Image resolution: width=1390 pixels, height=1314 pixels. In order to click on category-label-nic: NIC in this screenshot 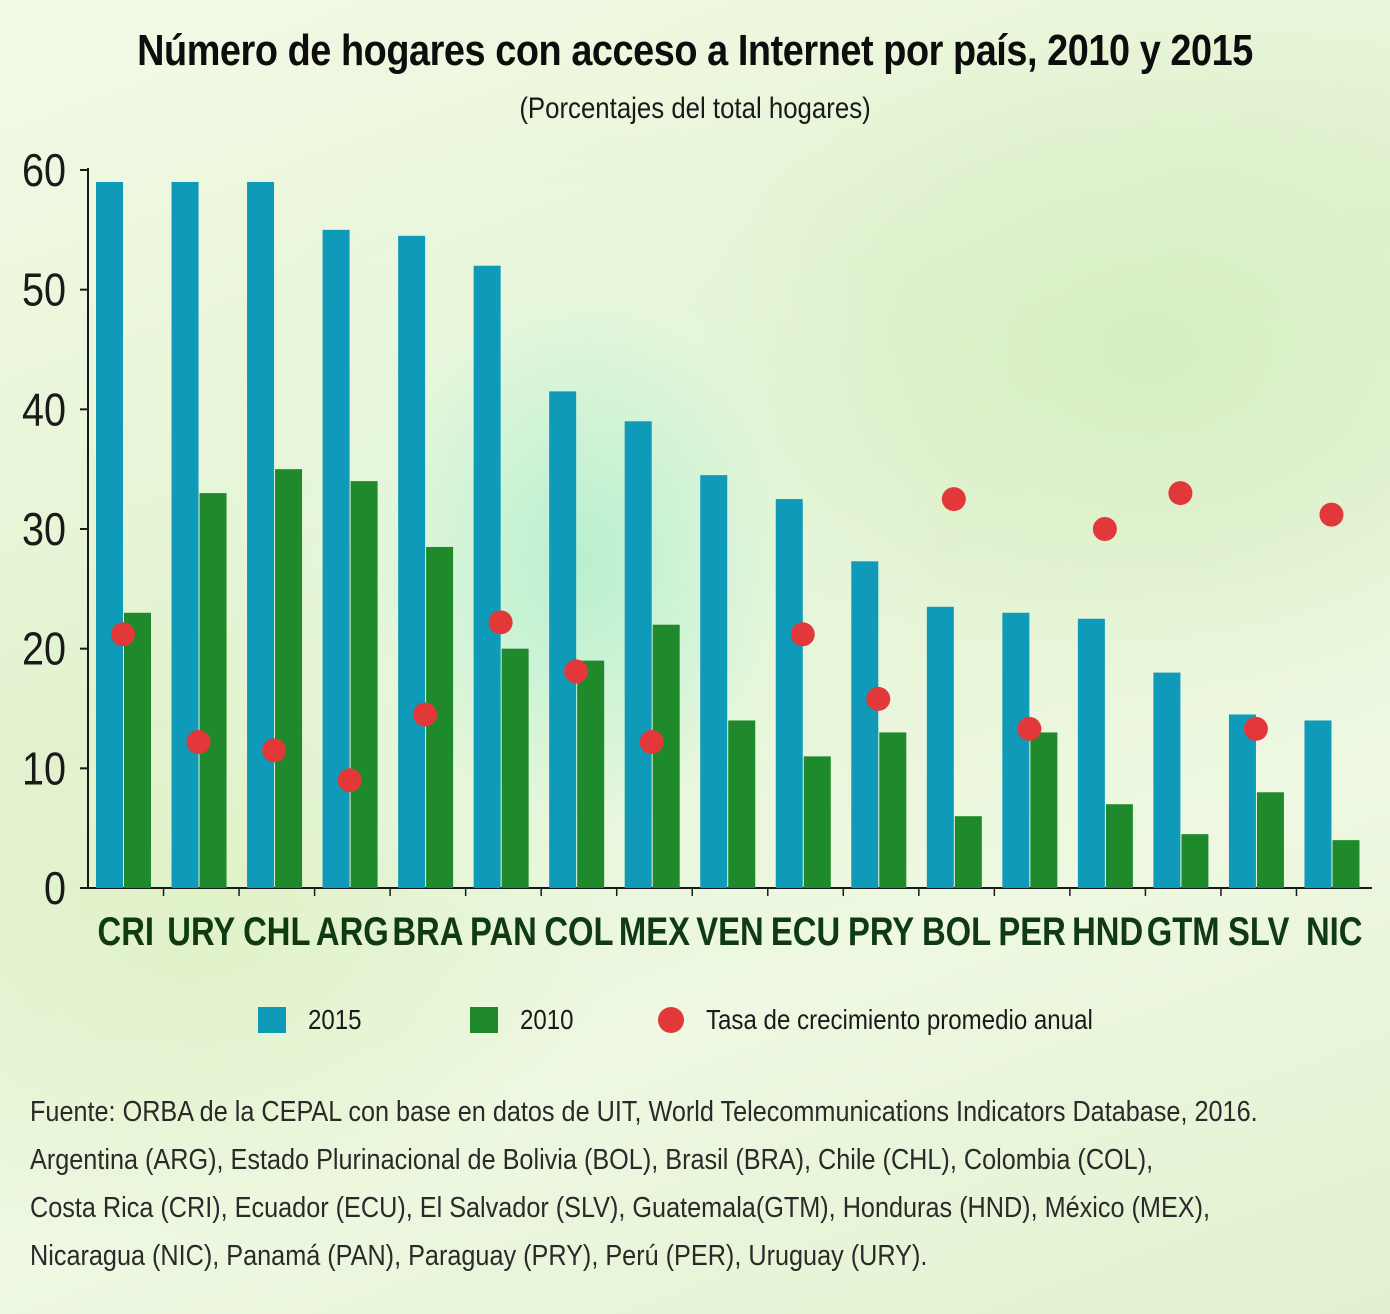, I will do `click(1334, 931)`.